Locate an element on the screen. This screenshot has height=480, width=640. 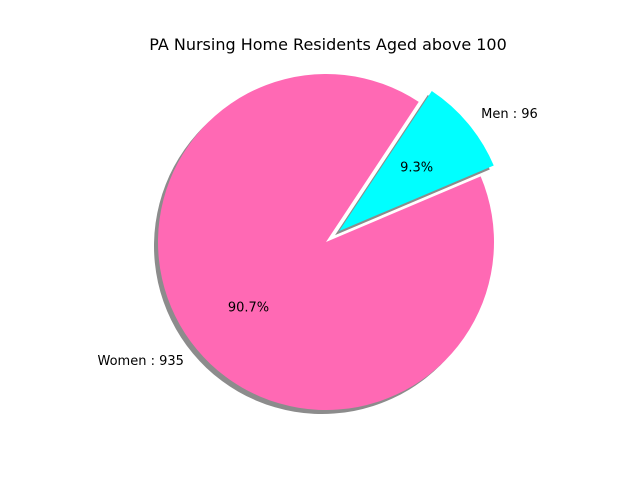
slice-label-men: Men : 96 is located at coordinates (509, 114).